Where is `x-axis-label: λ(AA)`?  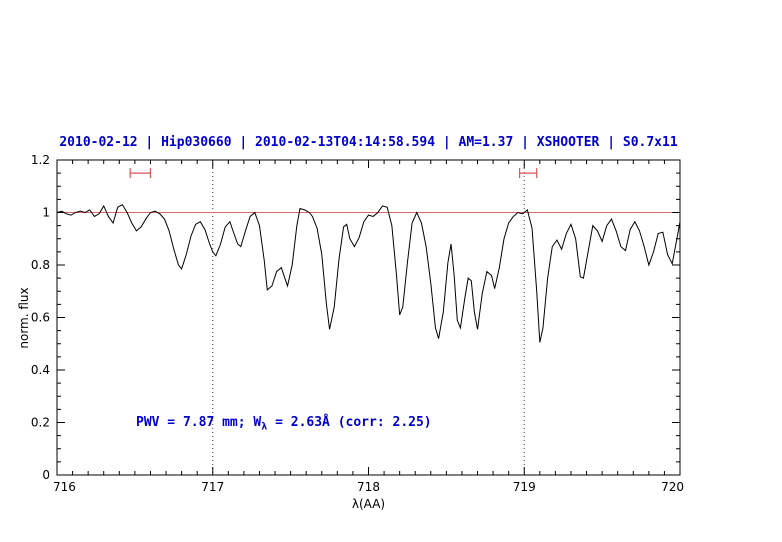 x-axis-label: λ(AA) is located at coordinates (368, 504).